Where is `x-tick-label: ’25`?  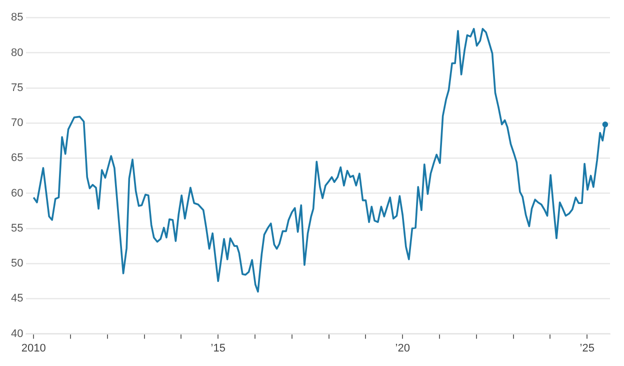 x-tick-label: ’25 is located at coordinates (587, 348).